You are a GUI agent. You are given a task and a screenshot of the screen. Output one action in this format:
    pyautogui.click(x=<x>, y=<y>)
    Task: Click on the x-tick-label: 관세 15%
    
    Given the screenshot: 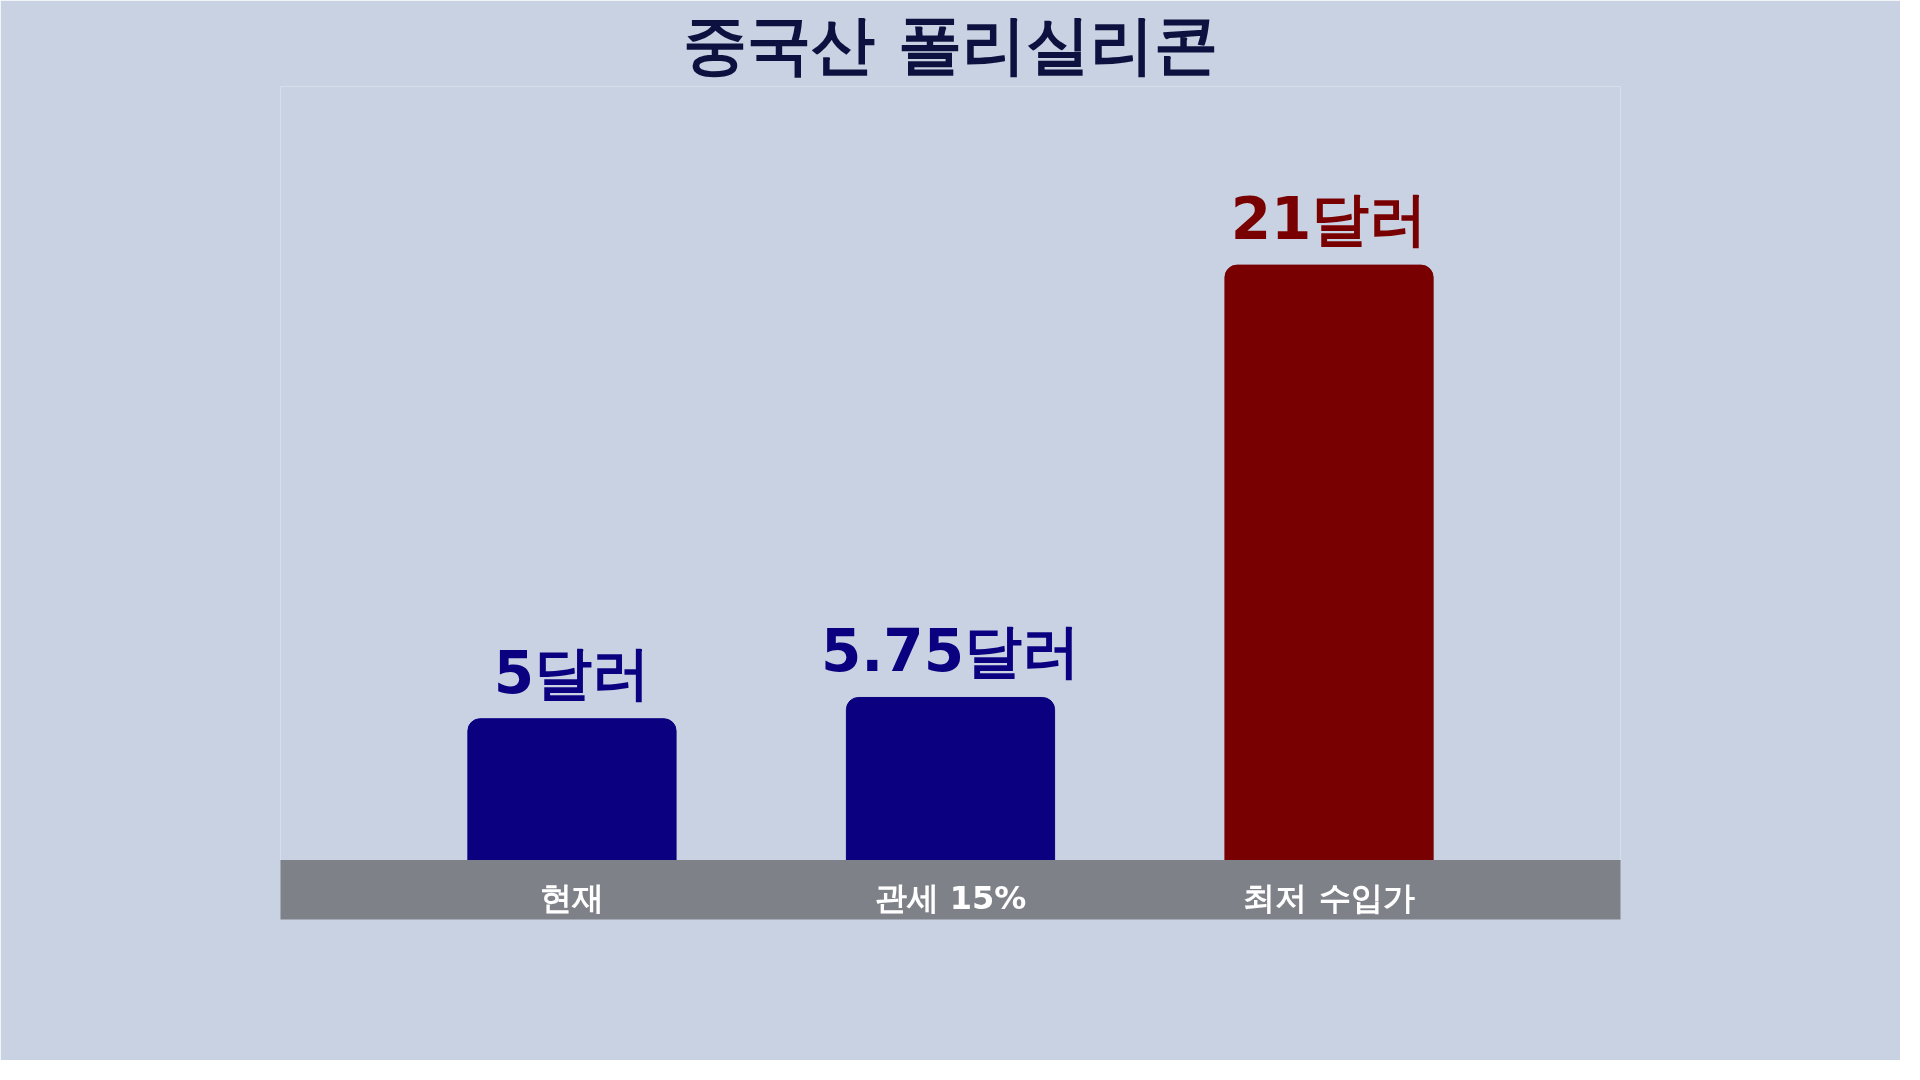 What is the action you would take?
    pyautogui.click(x=950, y=897)
    